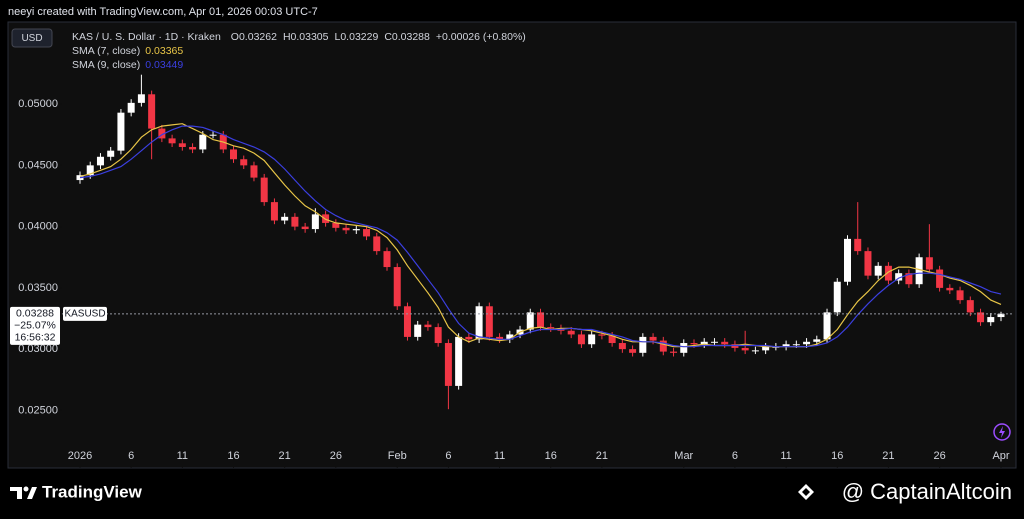 Image resolution: width=1024 pixels, height=519 pixels. Describe the element at coordinates (26, 489) in the screenshot. I see `logo-dot` at that location.